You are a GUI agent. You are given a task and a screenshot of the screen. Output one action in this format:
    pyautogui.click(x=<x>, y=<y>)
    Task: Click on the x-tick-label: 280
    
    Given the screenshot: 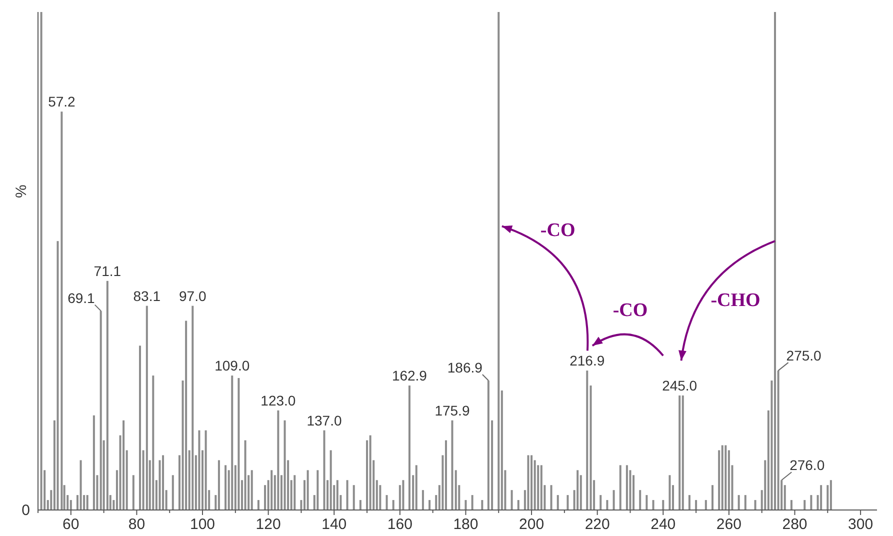 What is the action you would take?
    pyautogui.click(x=795, y=524)
    